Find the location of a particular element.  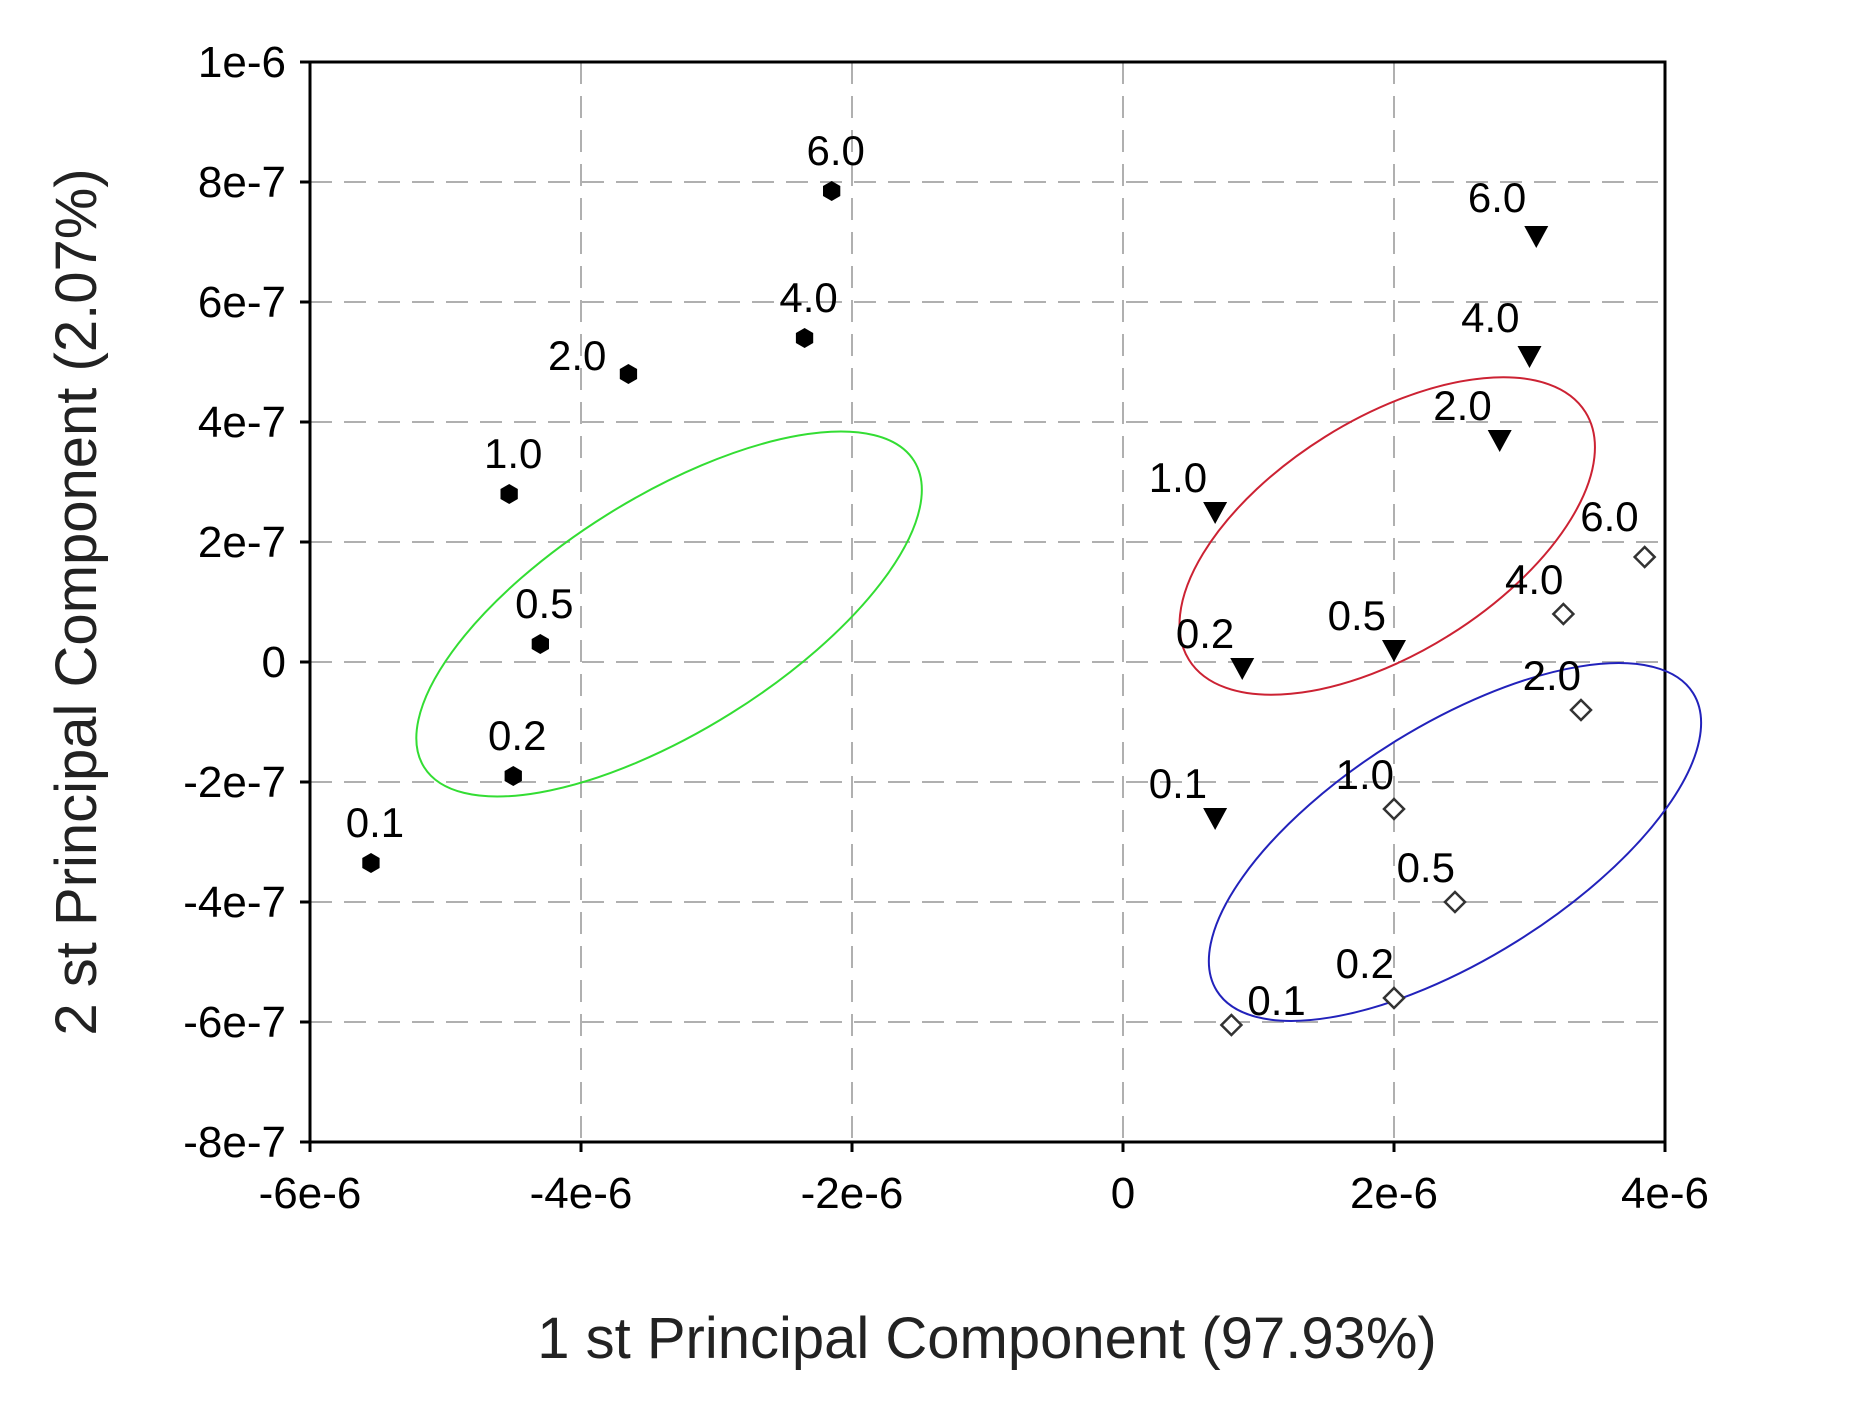

y-tick-label: 1e-6 is located at coordinates (242, 62).